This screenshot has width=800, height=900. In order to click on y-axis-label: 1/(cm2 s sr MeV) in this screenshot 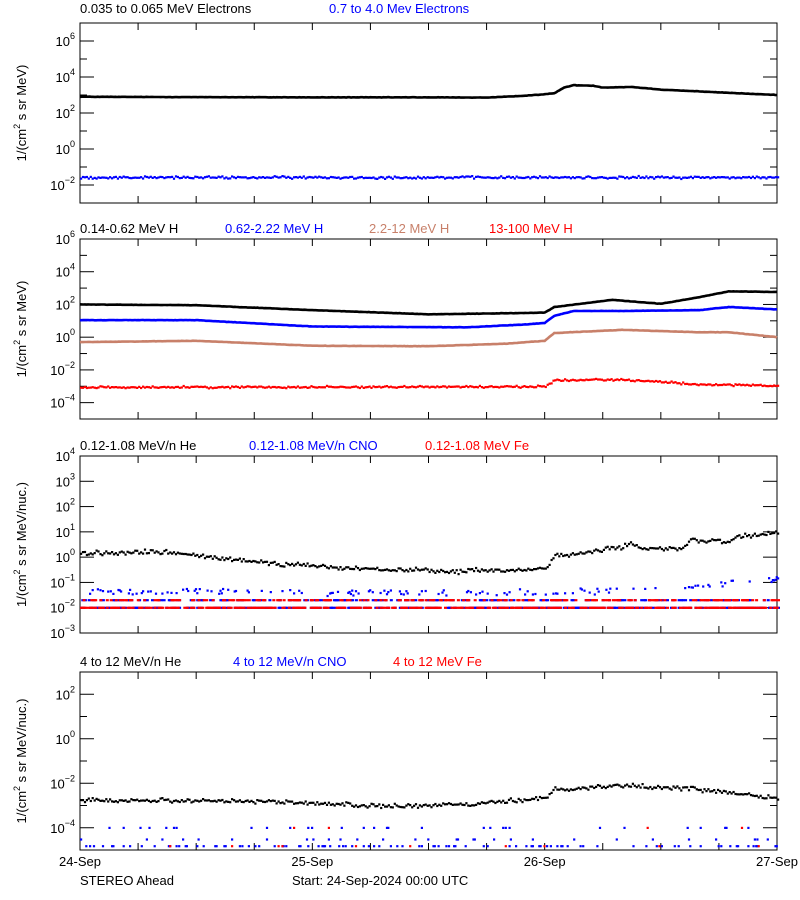, I will do `click(20, 113)`.